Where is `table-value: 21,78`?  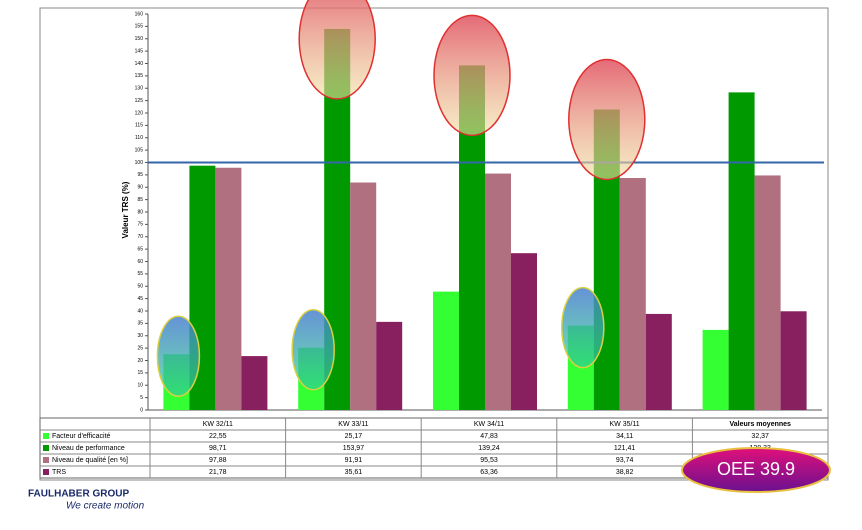
table-value: 21,78 is located at coordinates (218, 472).